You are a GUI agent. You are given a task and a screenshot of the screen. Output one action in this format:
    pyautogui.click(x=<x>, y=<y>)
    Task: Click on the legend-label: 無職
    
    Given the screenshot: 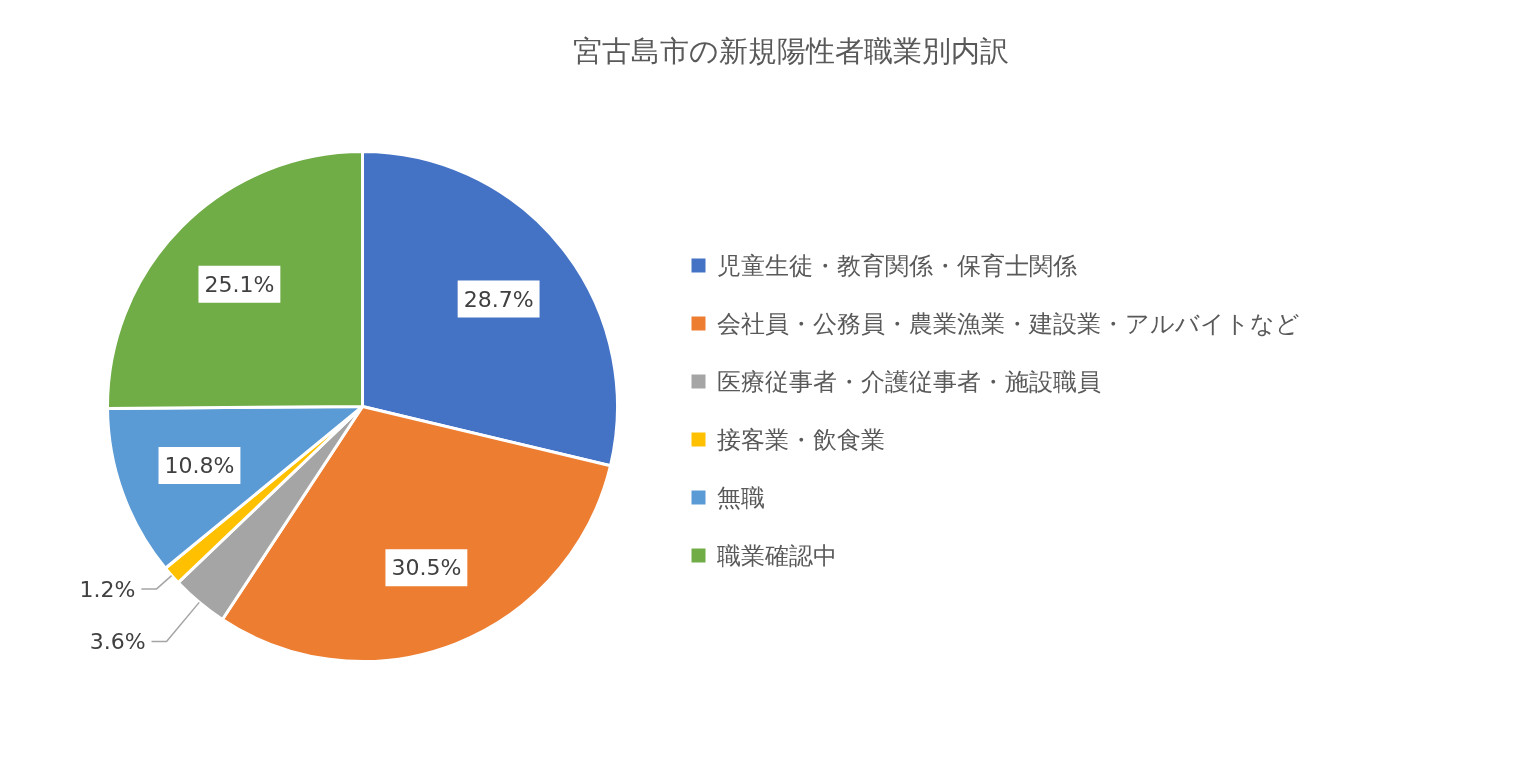 What is the action you would take?
    pyautogui.click(x=740, y=497)
    